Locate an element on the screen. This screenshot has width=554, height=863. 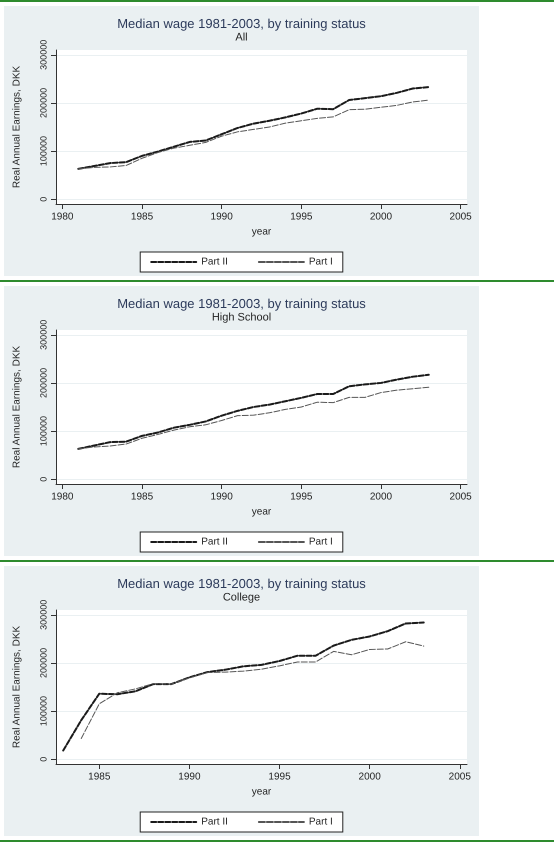
chart-subtitle: High School is located at coordinates (242, 318).